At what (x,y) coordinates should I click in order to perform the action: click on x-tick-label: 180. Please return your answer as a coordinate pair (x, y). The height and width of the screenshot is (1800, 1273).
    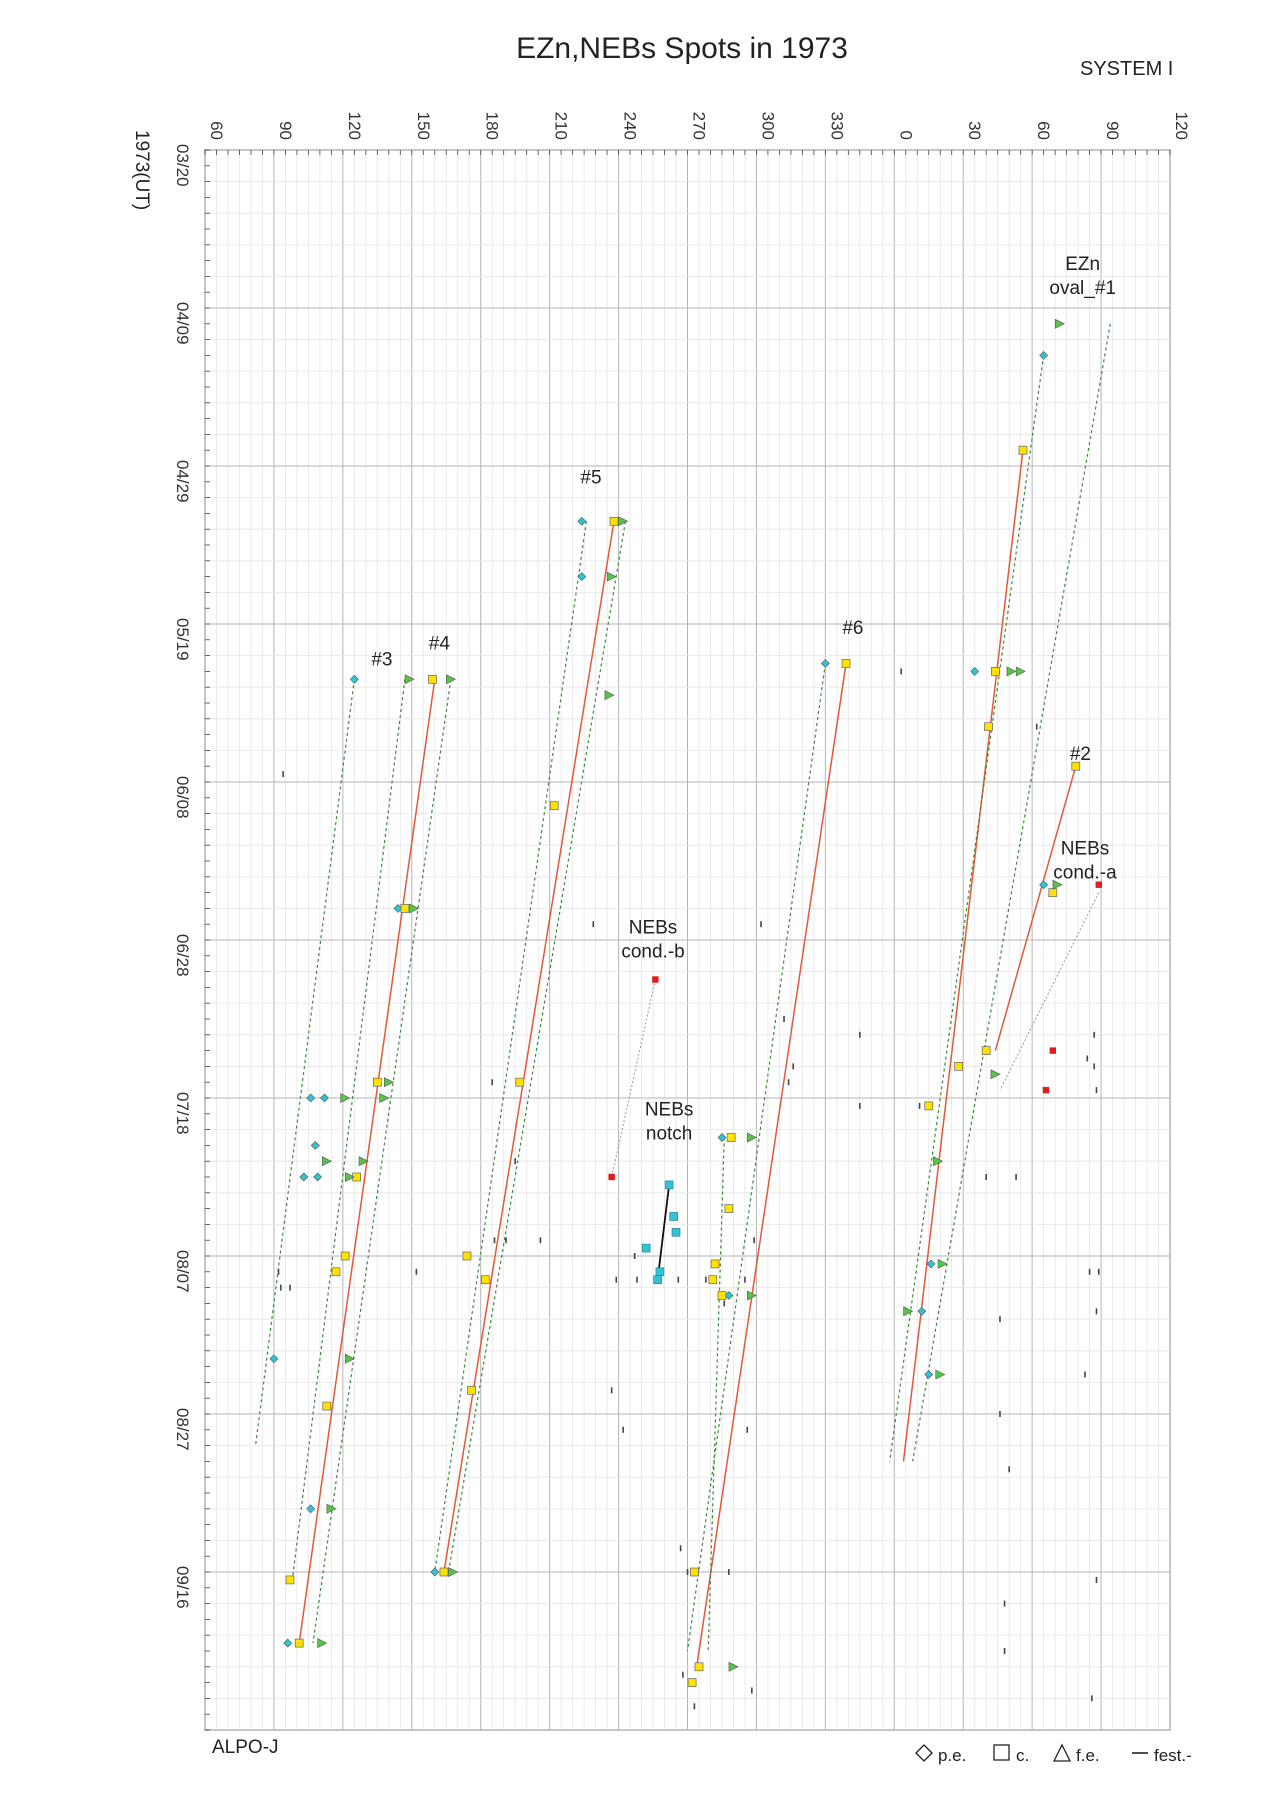
    Looking at the image, I should click on (492, 126).